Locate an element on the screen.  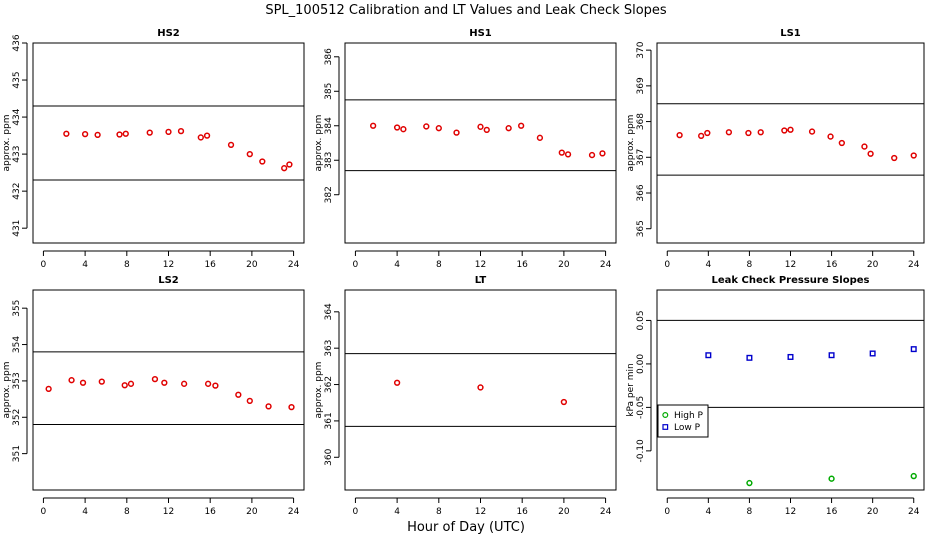
panel-2: HS1 approx. ppm 0 4 8 12 16 20 24 382 383 384 385 386 is located at coordinates (465, 149).